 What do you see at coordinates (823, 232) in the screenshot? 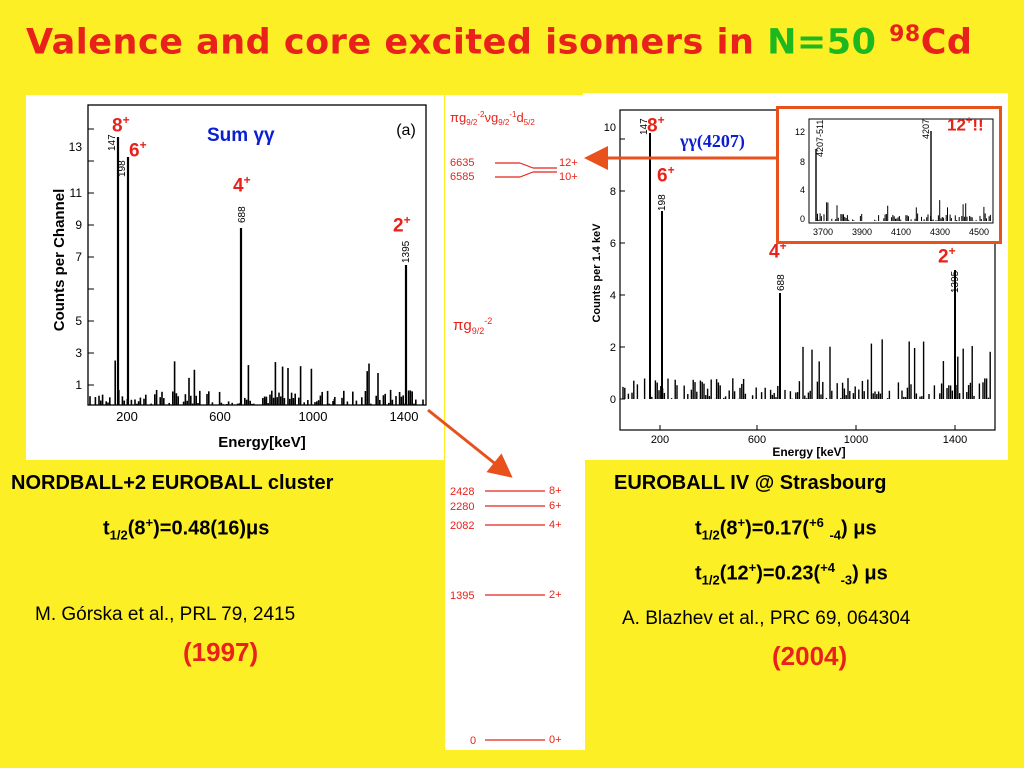
I see `x-tick: 3700` at bounding box center [823, 232].